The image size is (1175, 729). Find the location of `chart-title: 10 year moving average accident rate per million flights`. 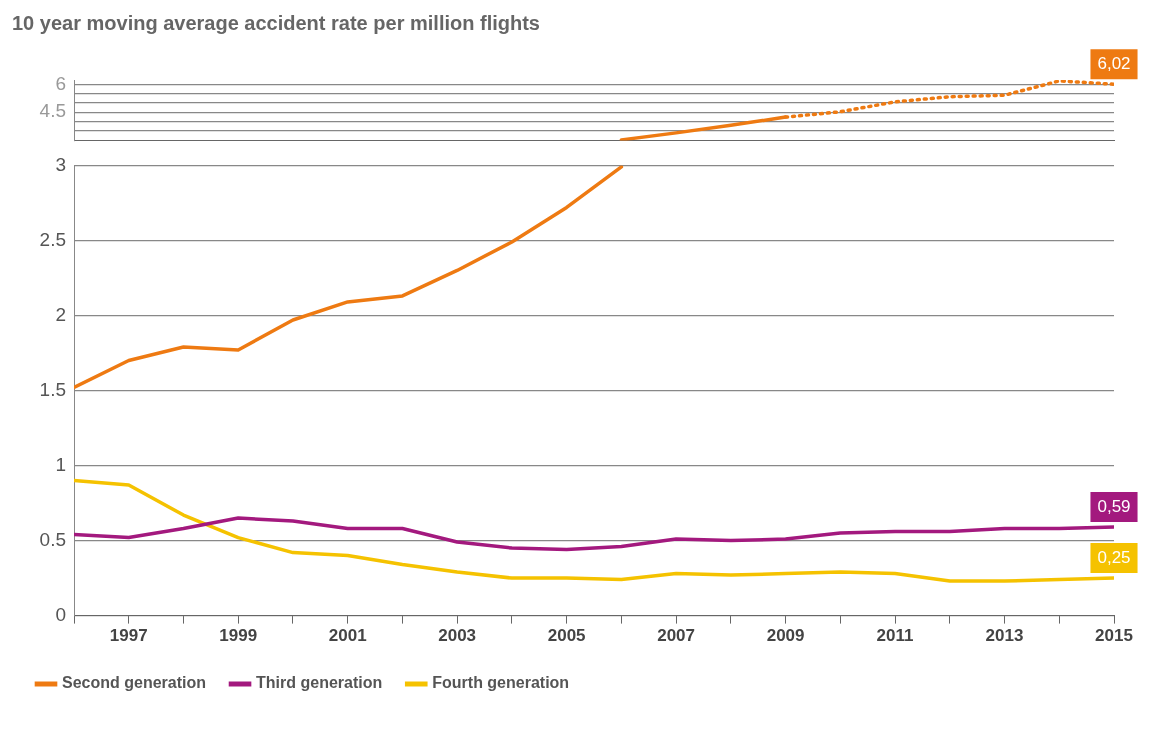

chart-title: 10 year moving average accident rate per million flights is located at coordinates (276, 22).